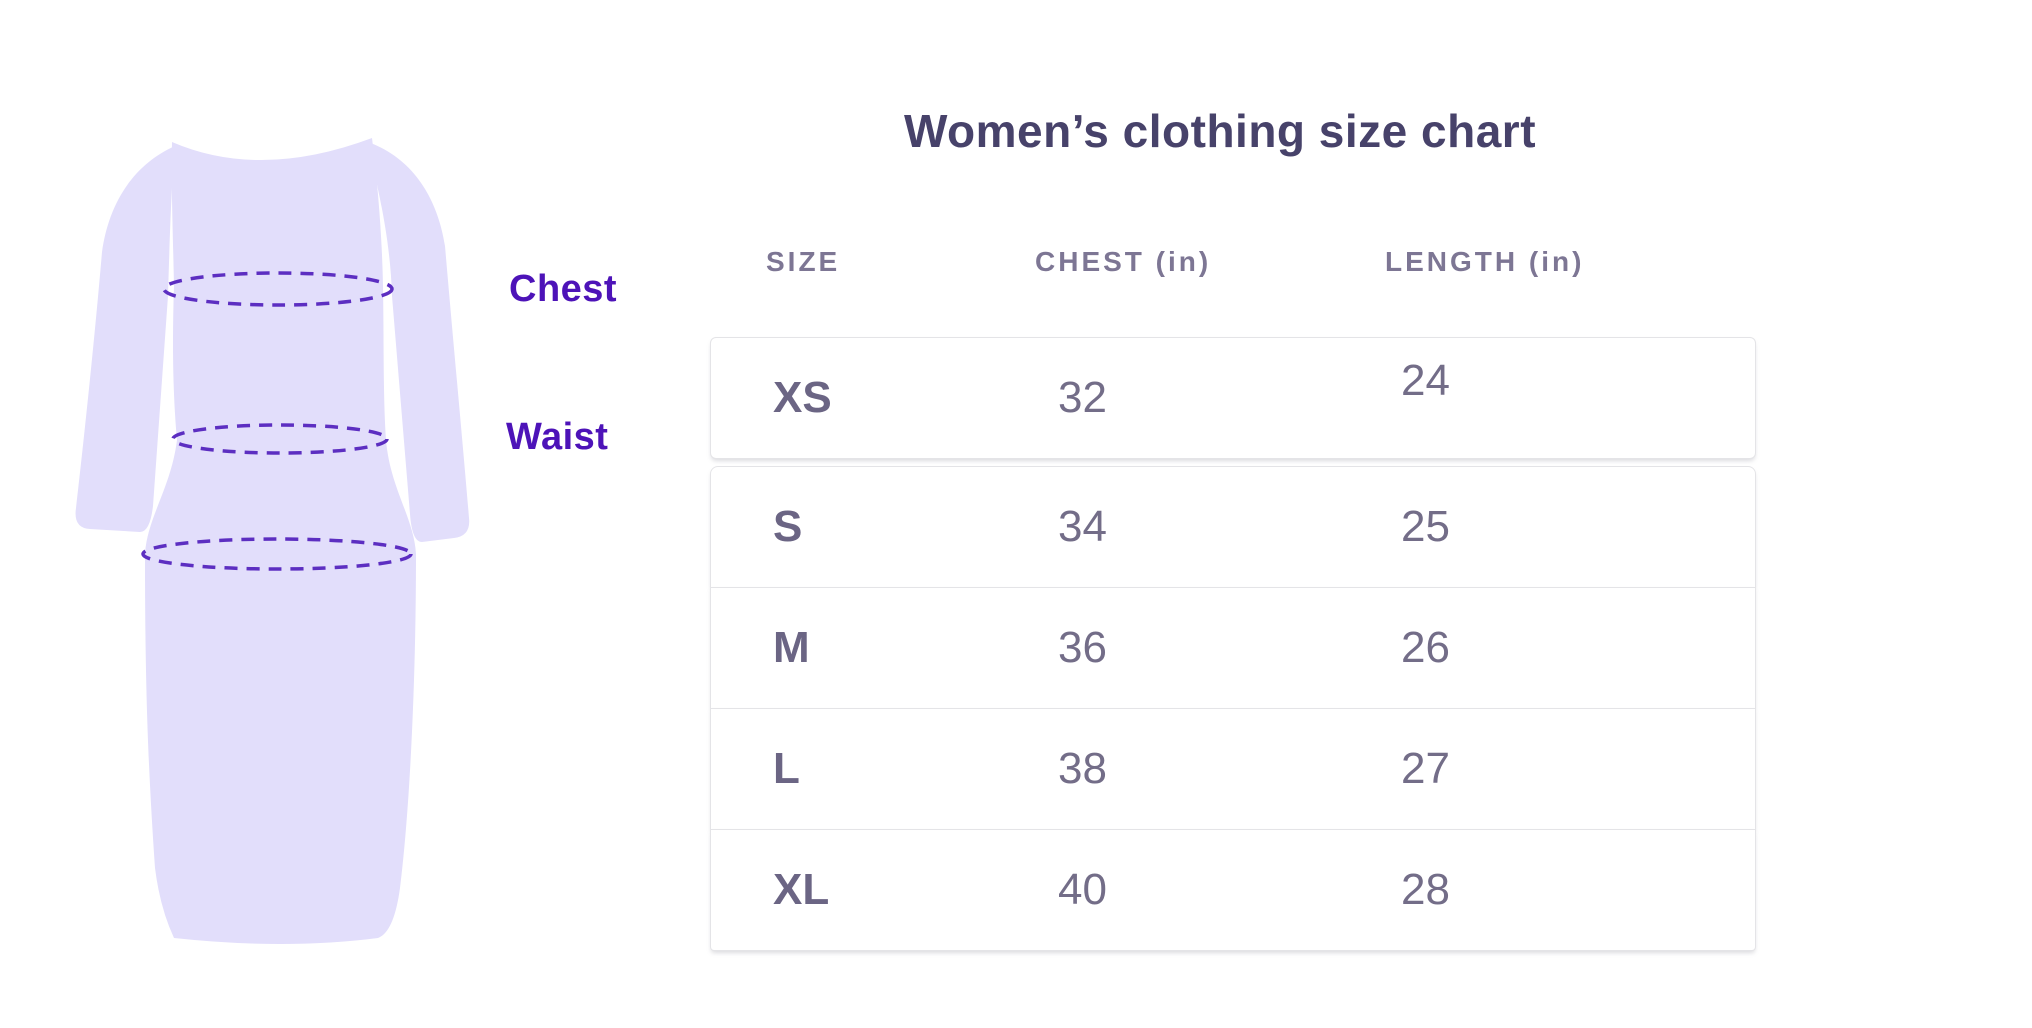 The height and width of the screenshot is (1028, 2032). I want to click on length-cell: 24, so click(1425, 380).